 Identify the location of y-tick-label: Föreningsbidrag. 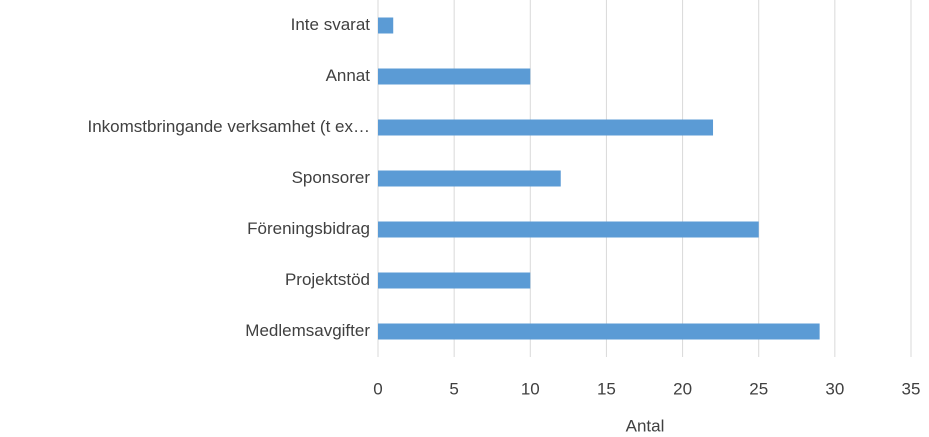
(308, 228).